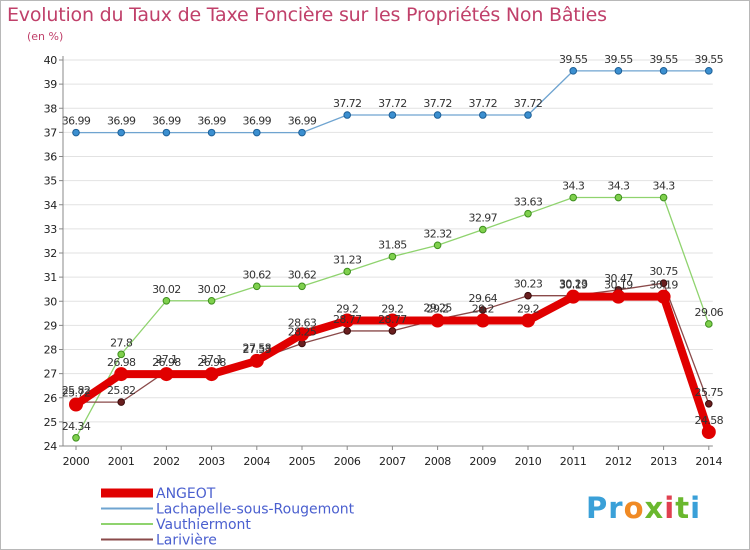  I want to click on y-tick-label: 28, so click(51, 350).